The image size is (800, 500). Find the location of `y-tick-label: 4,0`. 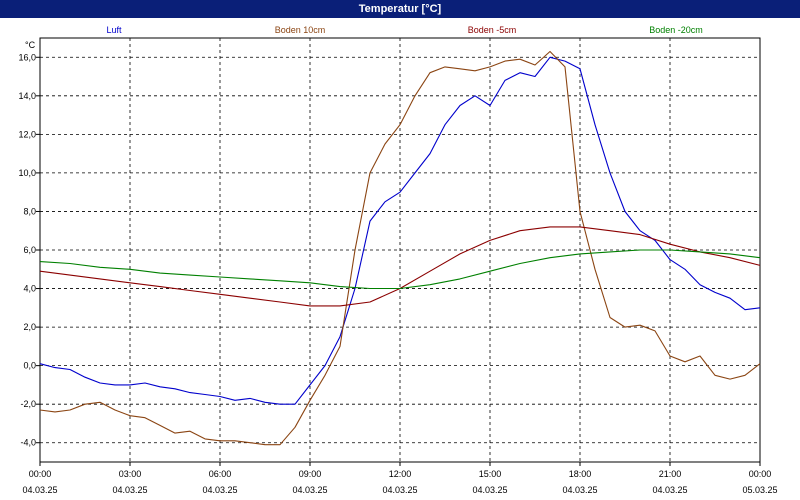

y-tick-label: 4,0 is located at coordinates (29, 289).